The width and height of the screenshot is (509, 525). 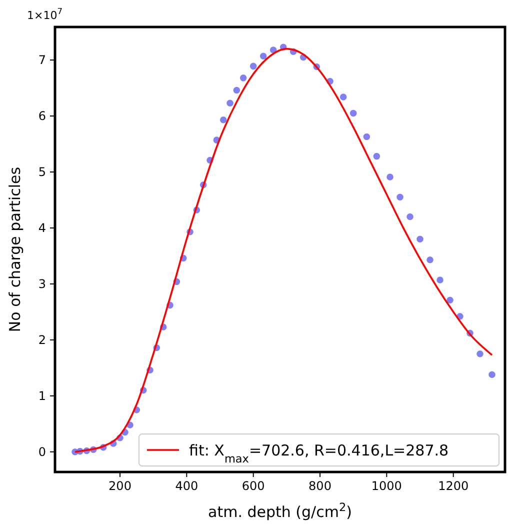 I want to click on y-tick-label: 4, so click(x=42, y=228).